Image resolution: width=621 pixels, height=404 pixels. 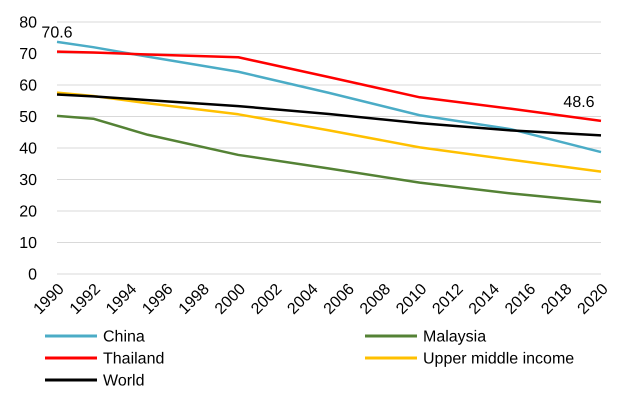 I want to click on y-tick-label: 30, so click(x=28, y=181).